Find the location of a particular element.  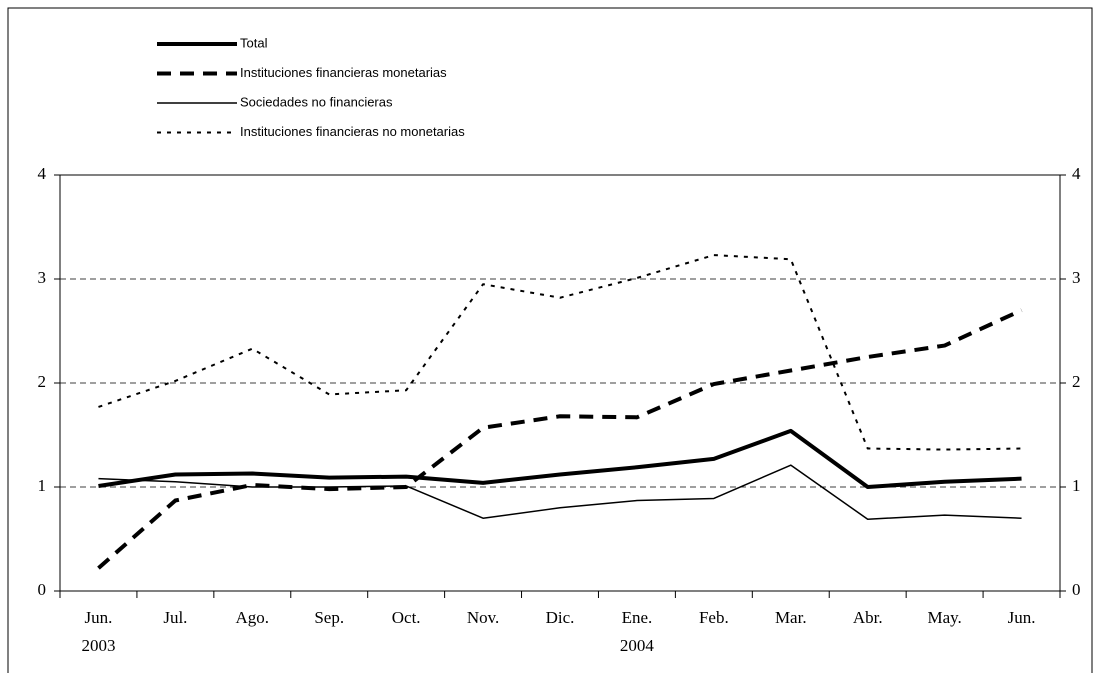

y2-tick-label: 4 is located at coordinates (1076, 173).